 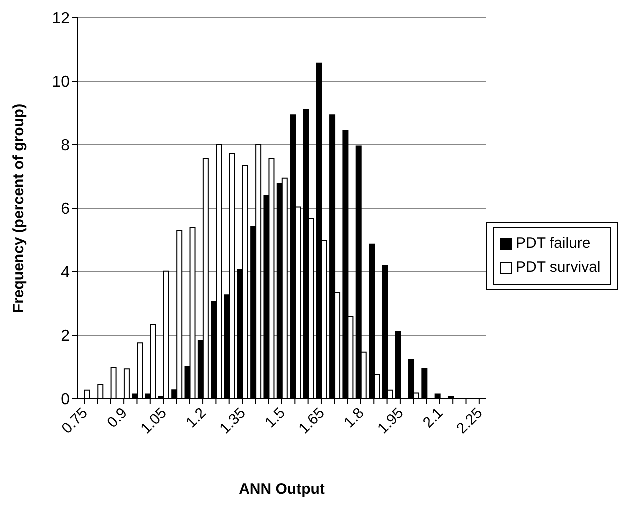 What do you see at coordinates (558, 268) in the screenshot?
I see `legend-label: PDT survival` at bounding box center [558, 268].